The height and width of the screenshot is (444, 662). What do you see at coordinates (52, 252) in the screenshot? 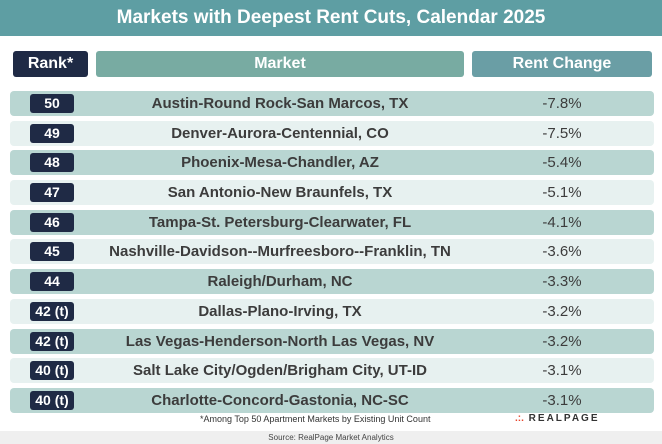
I see `rank-badge: 45` at bounding box center [52, 252].